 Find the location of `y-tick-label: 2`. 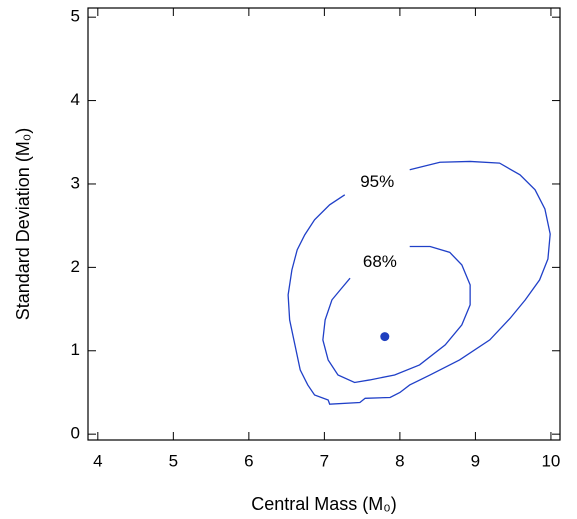

y-tick-label: 2 is located at coordinates (75, 266).